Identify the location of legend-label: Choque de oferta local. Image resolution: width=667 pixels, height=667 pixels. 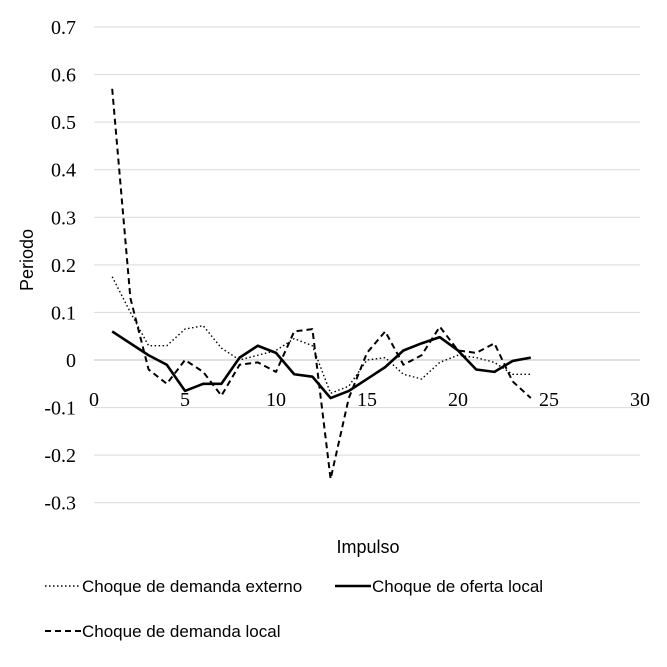
(457, 586).